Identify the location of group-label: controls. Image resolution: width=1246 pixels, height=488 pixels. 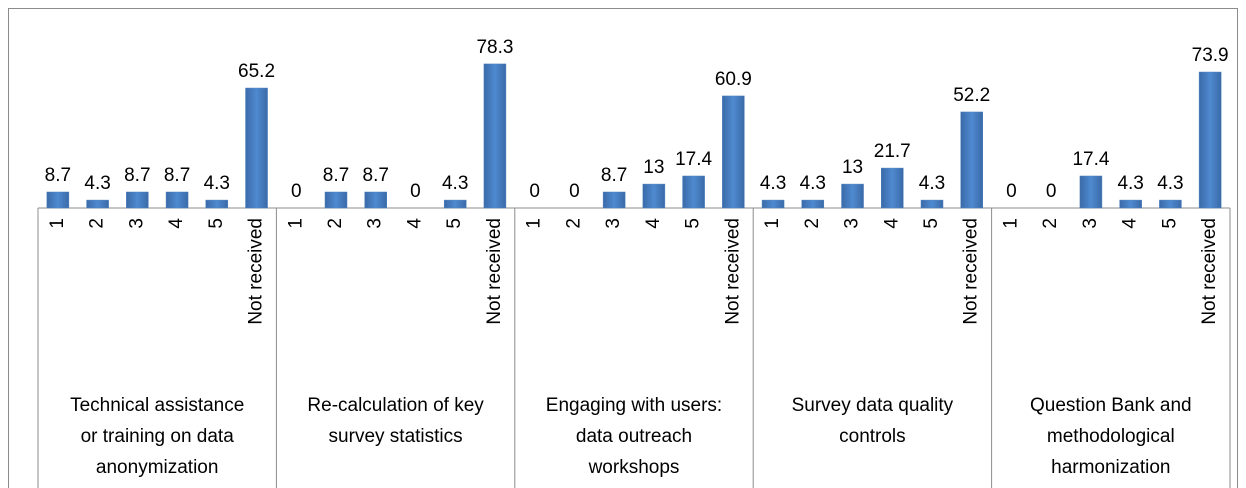
(872, 436).